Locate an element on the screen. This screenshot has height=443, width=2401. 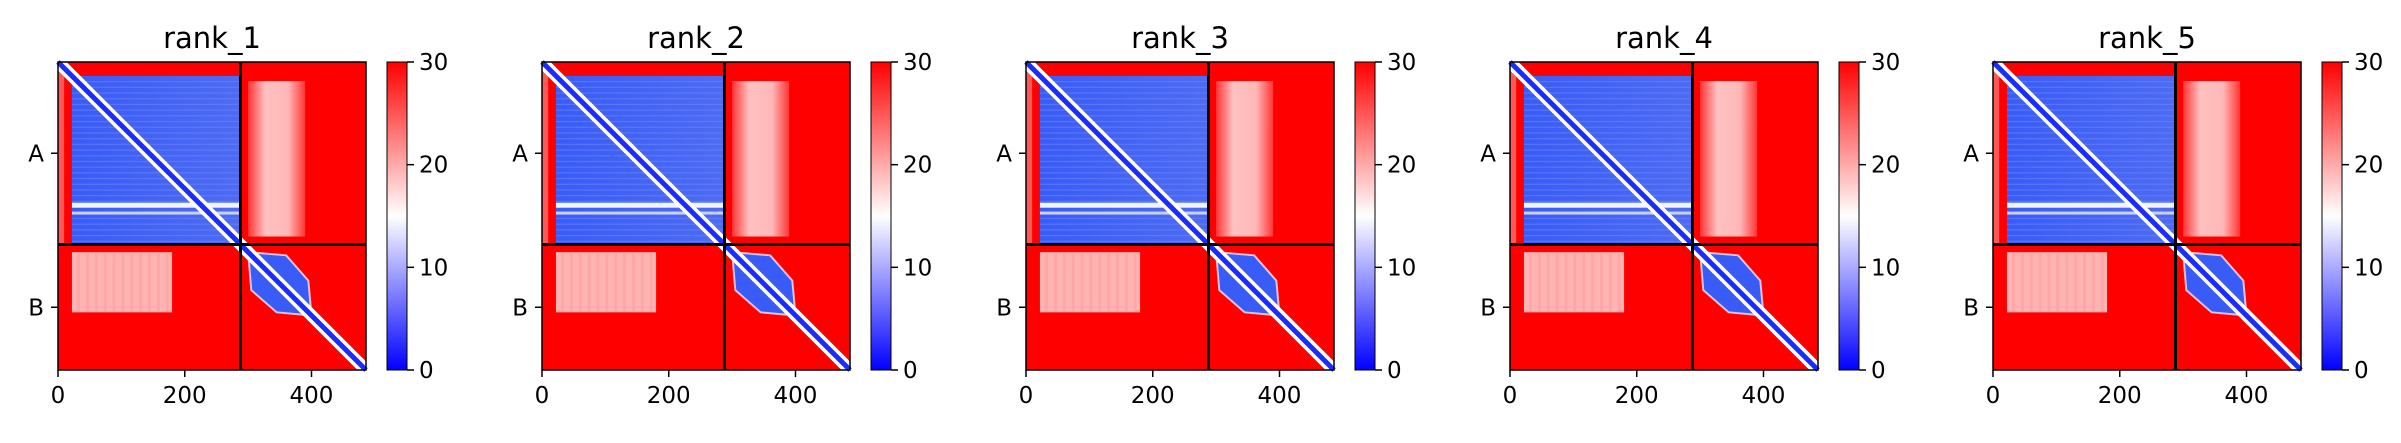
panel-title: rank_2 is located at coordinates (696, 38).